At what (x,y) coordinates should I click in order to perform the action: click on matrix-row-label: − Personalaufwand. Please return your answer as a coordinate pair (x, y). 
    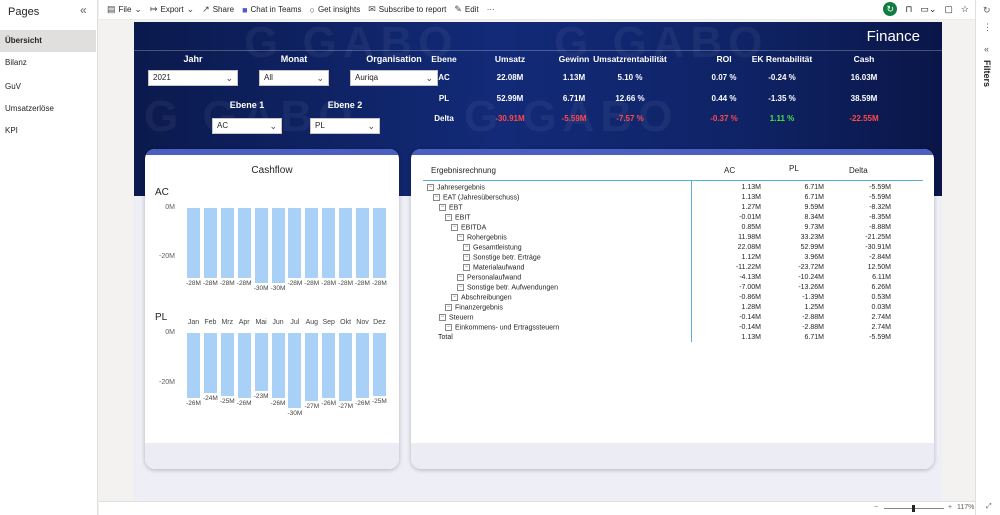
    Looking at the image, I should click on (489, 277).